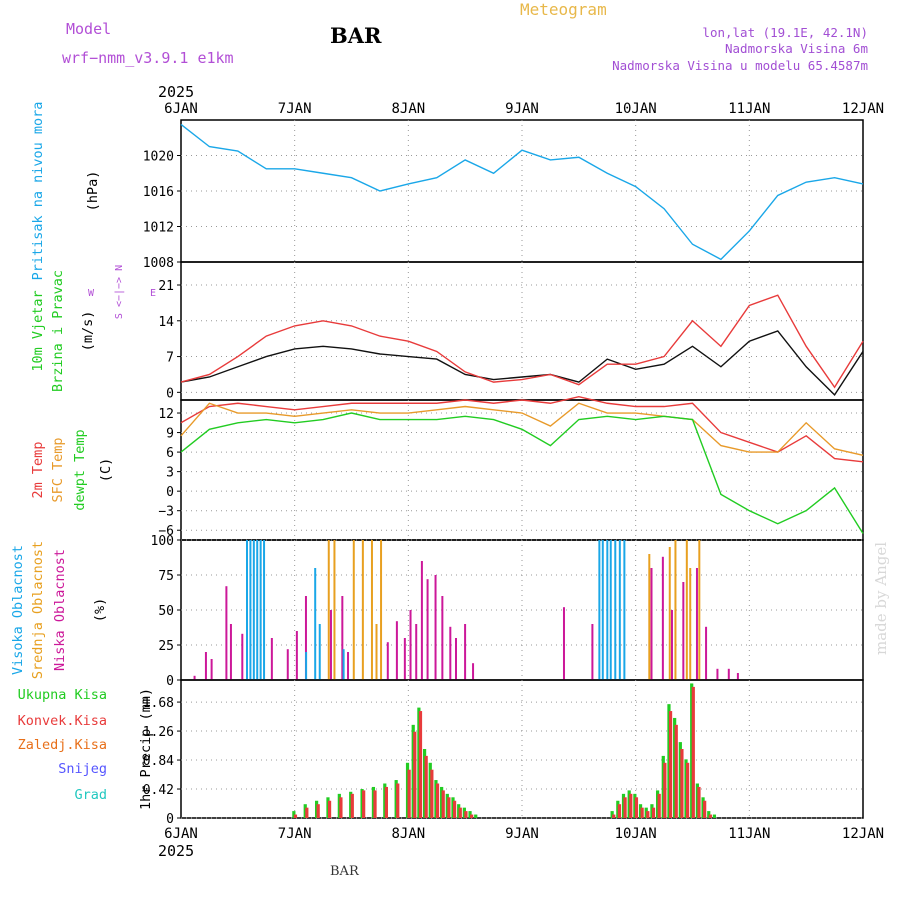 This screenshot has height=904, width=900. What do you see at coordinates (82, 769) in the screenshot?
I see `legend-entry: Snijeg` at bounding box center [82, 769].